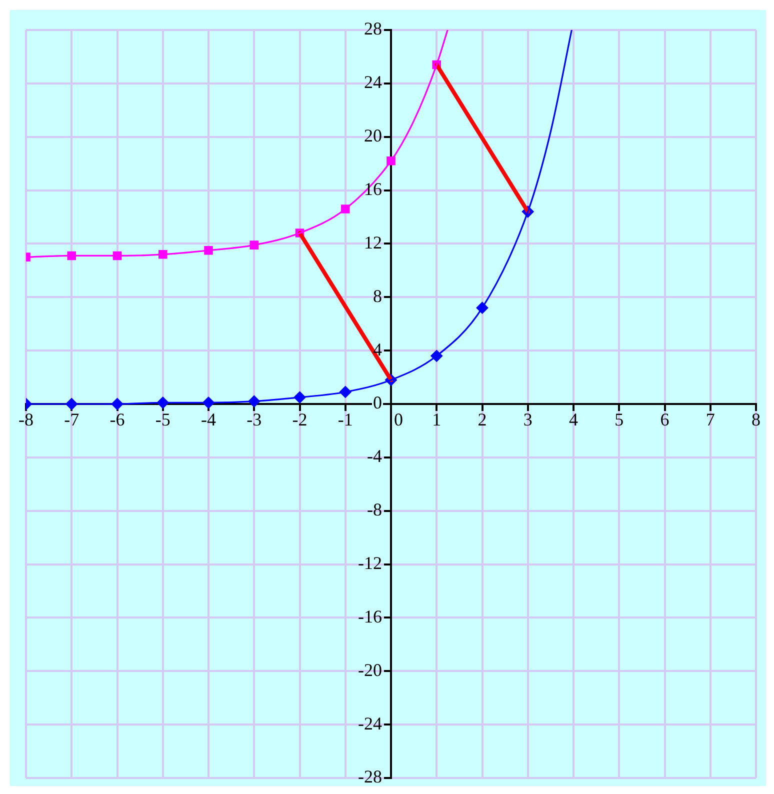  Describe the element at coordinates (665, 420) in the screenshot. I see `x-tick-label: 6` at that location.